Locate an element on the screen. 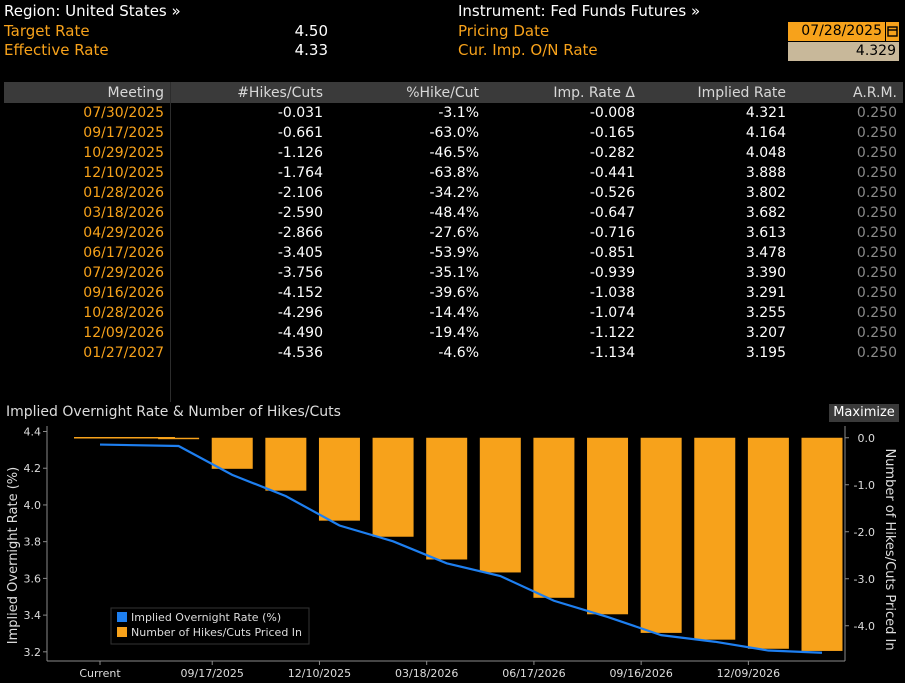  table-row: 09/17/2025 -0.661 -63.0% -0.165 4.164 0.250 is located at coordinates (453, 133).